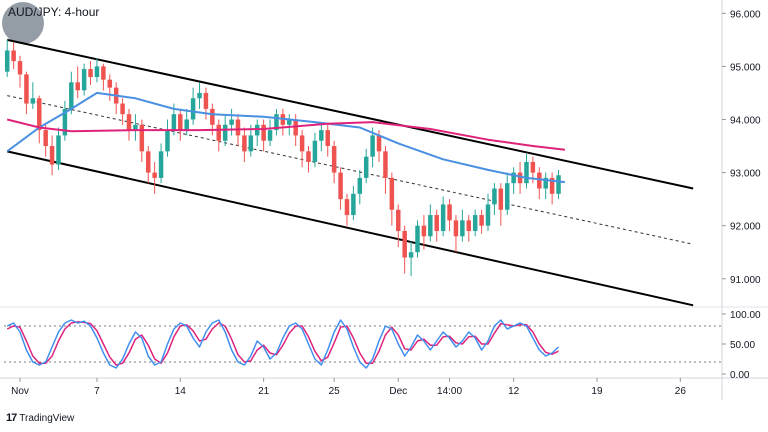 This screenshot has width=768, height=432. What do you see at coordinates (264, 391) in the screenshot?
I see `time-tick-label: 21` at bounding box center [264, 391].